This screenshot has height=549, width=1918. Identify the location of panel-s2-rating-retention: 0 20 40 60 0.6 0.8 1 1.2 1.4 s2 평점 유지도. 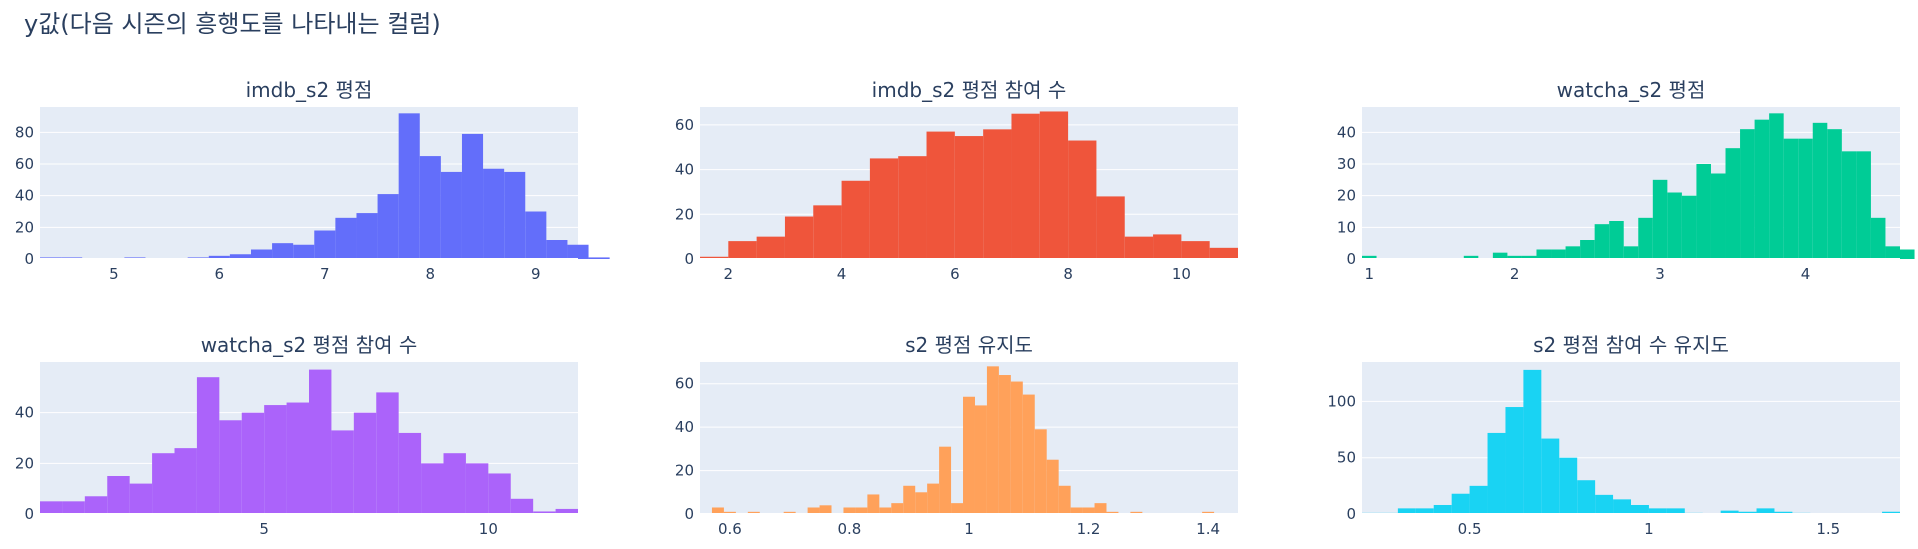
(956, 435).